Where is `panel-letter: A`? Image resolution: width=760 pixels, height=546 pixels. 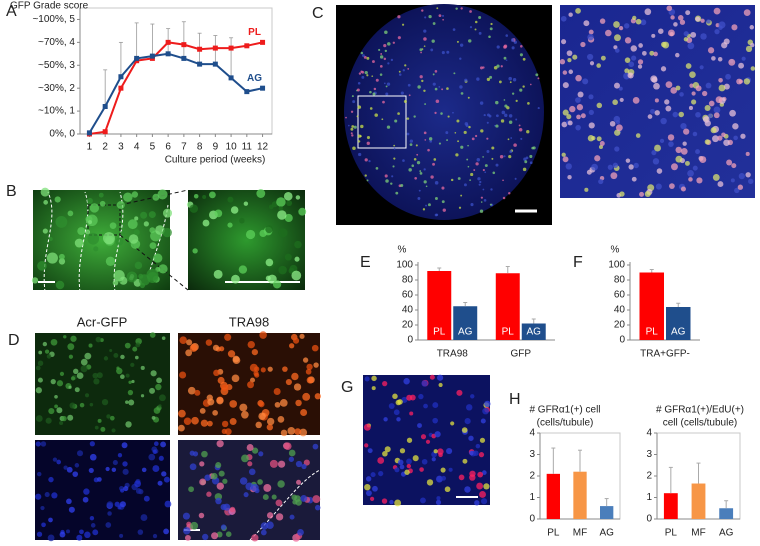
panel-letter: A is located at coordinates (11, 11).